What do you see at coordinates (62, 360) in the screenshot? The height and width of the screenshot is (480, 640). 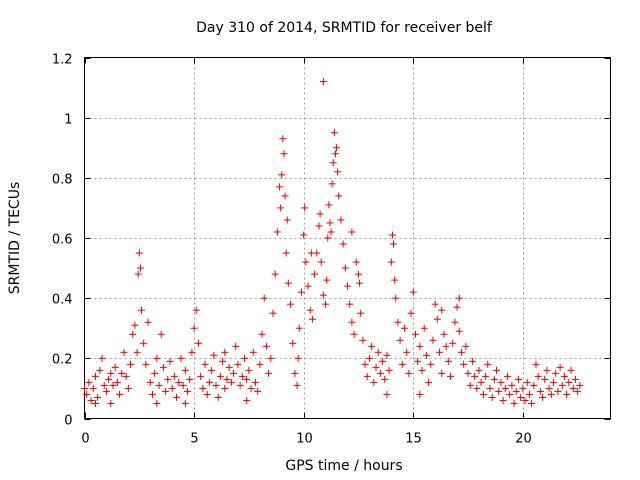 I see `y-tick-label: 0.2` at bounding box center [62, 360].